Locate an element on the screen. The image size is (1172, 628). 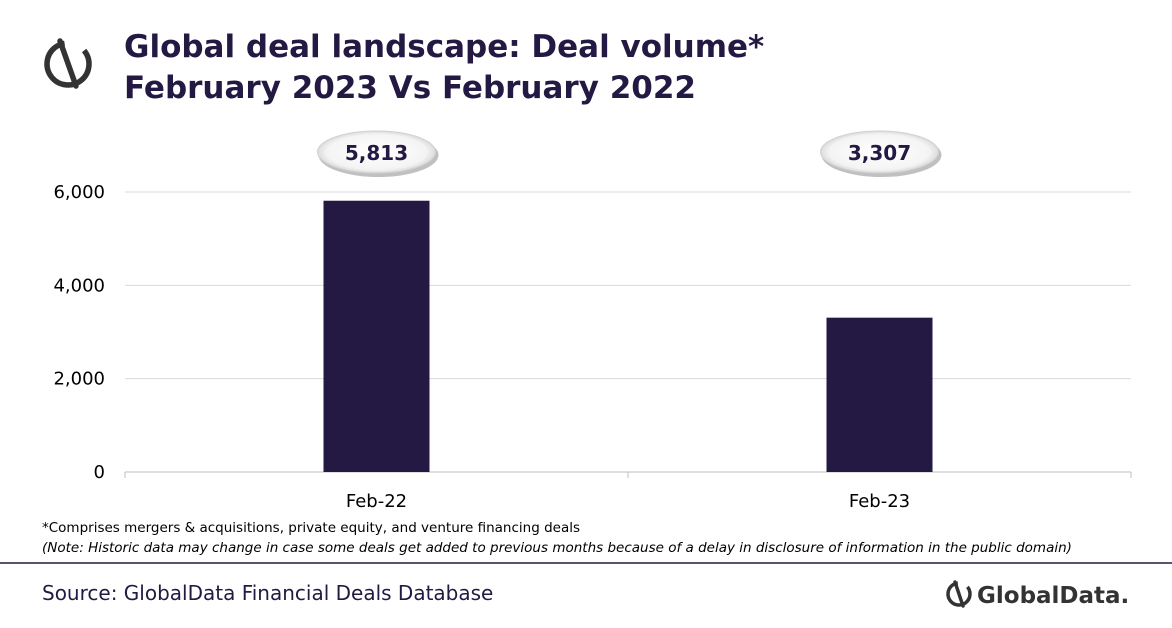
brand-logo: GlobalData. is located at coordinates (1037, 594).